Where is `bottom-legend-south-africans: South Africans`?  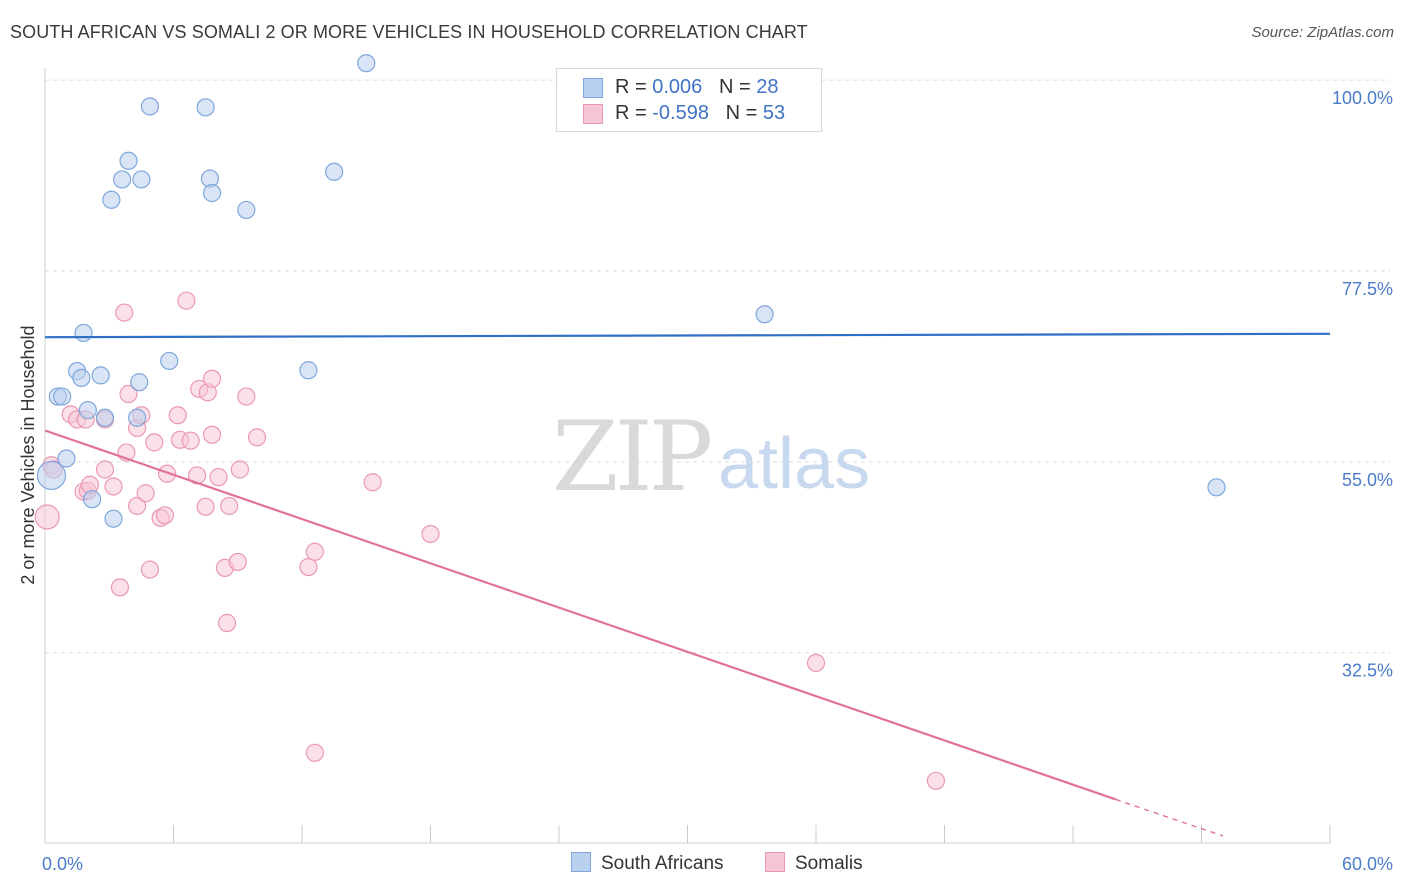
bottom-legend-south-africans: South Africans is located at coordinates (647, 863).